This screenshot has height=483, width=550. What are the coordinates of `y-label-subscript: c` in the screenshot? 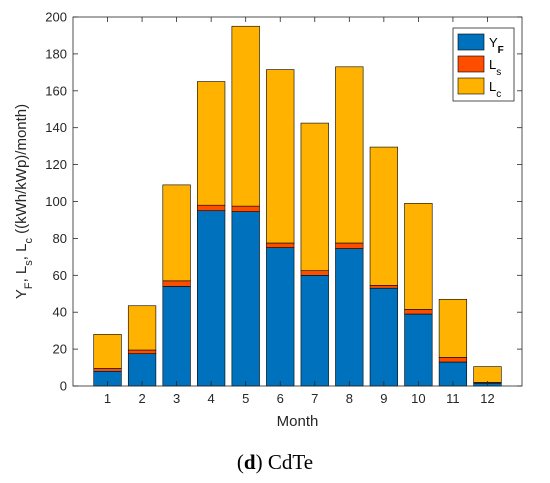 It's located at (29, 241).